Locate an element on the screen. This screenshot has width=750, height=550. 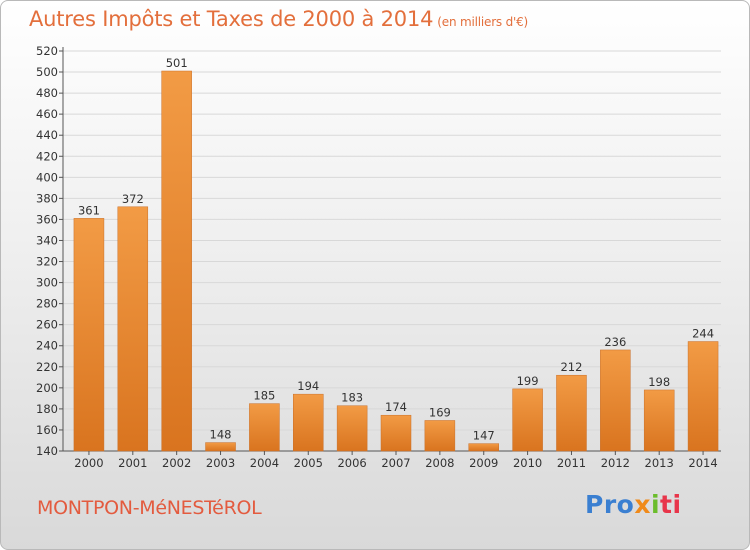
y-tick-label: 260 is located at coordinates (47, 325).